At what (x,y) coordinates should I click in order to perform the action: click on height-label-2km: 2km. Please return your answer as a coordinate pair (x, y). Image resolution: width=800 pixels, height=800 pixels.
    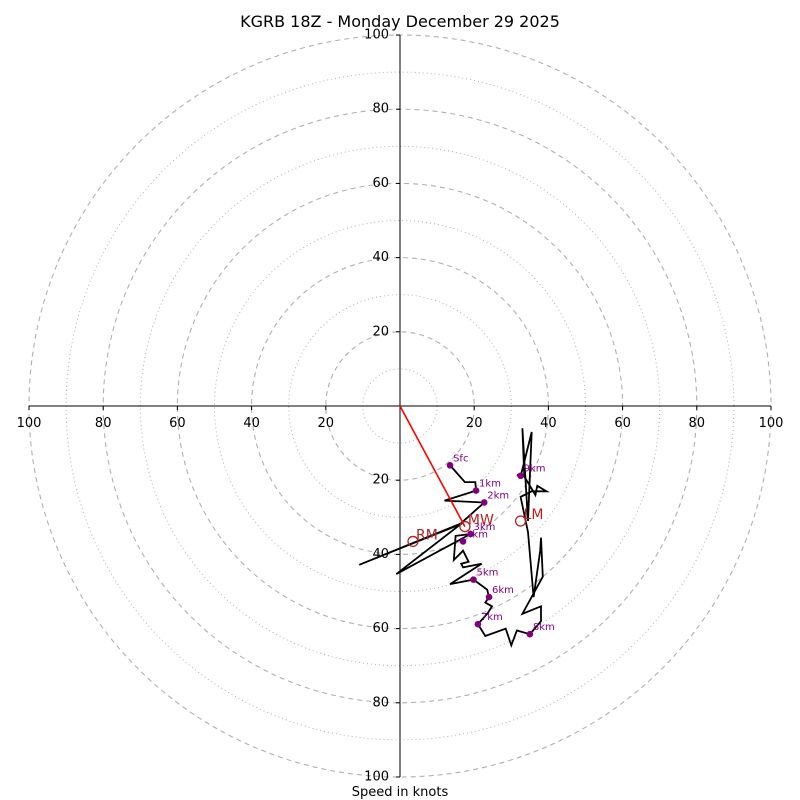
    Looking at the image, I should click on (498, 495).